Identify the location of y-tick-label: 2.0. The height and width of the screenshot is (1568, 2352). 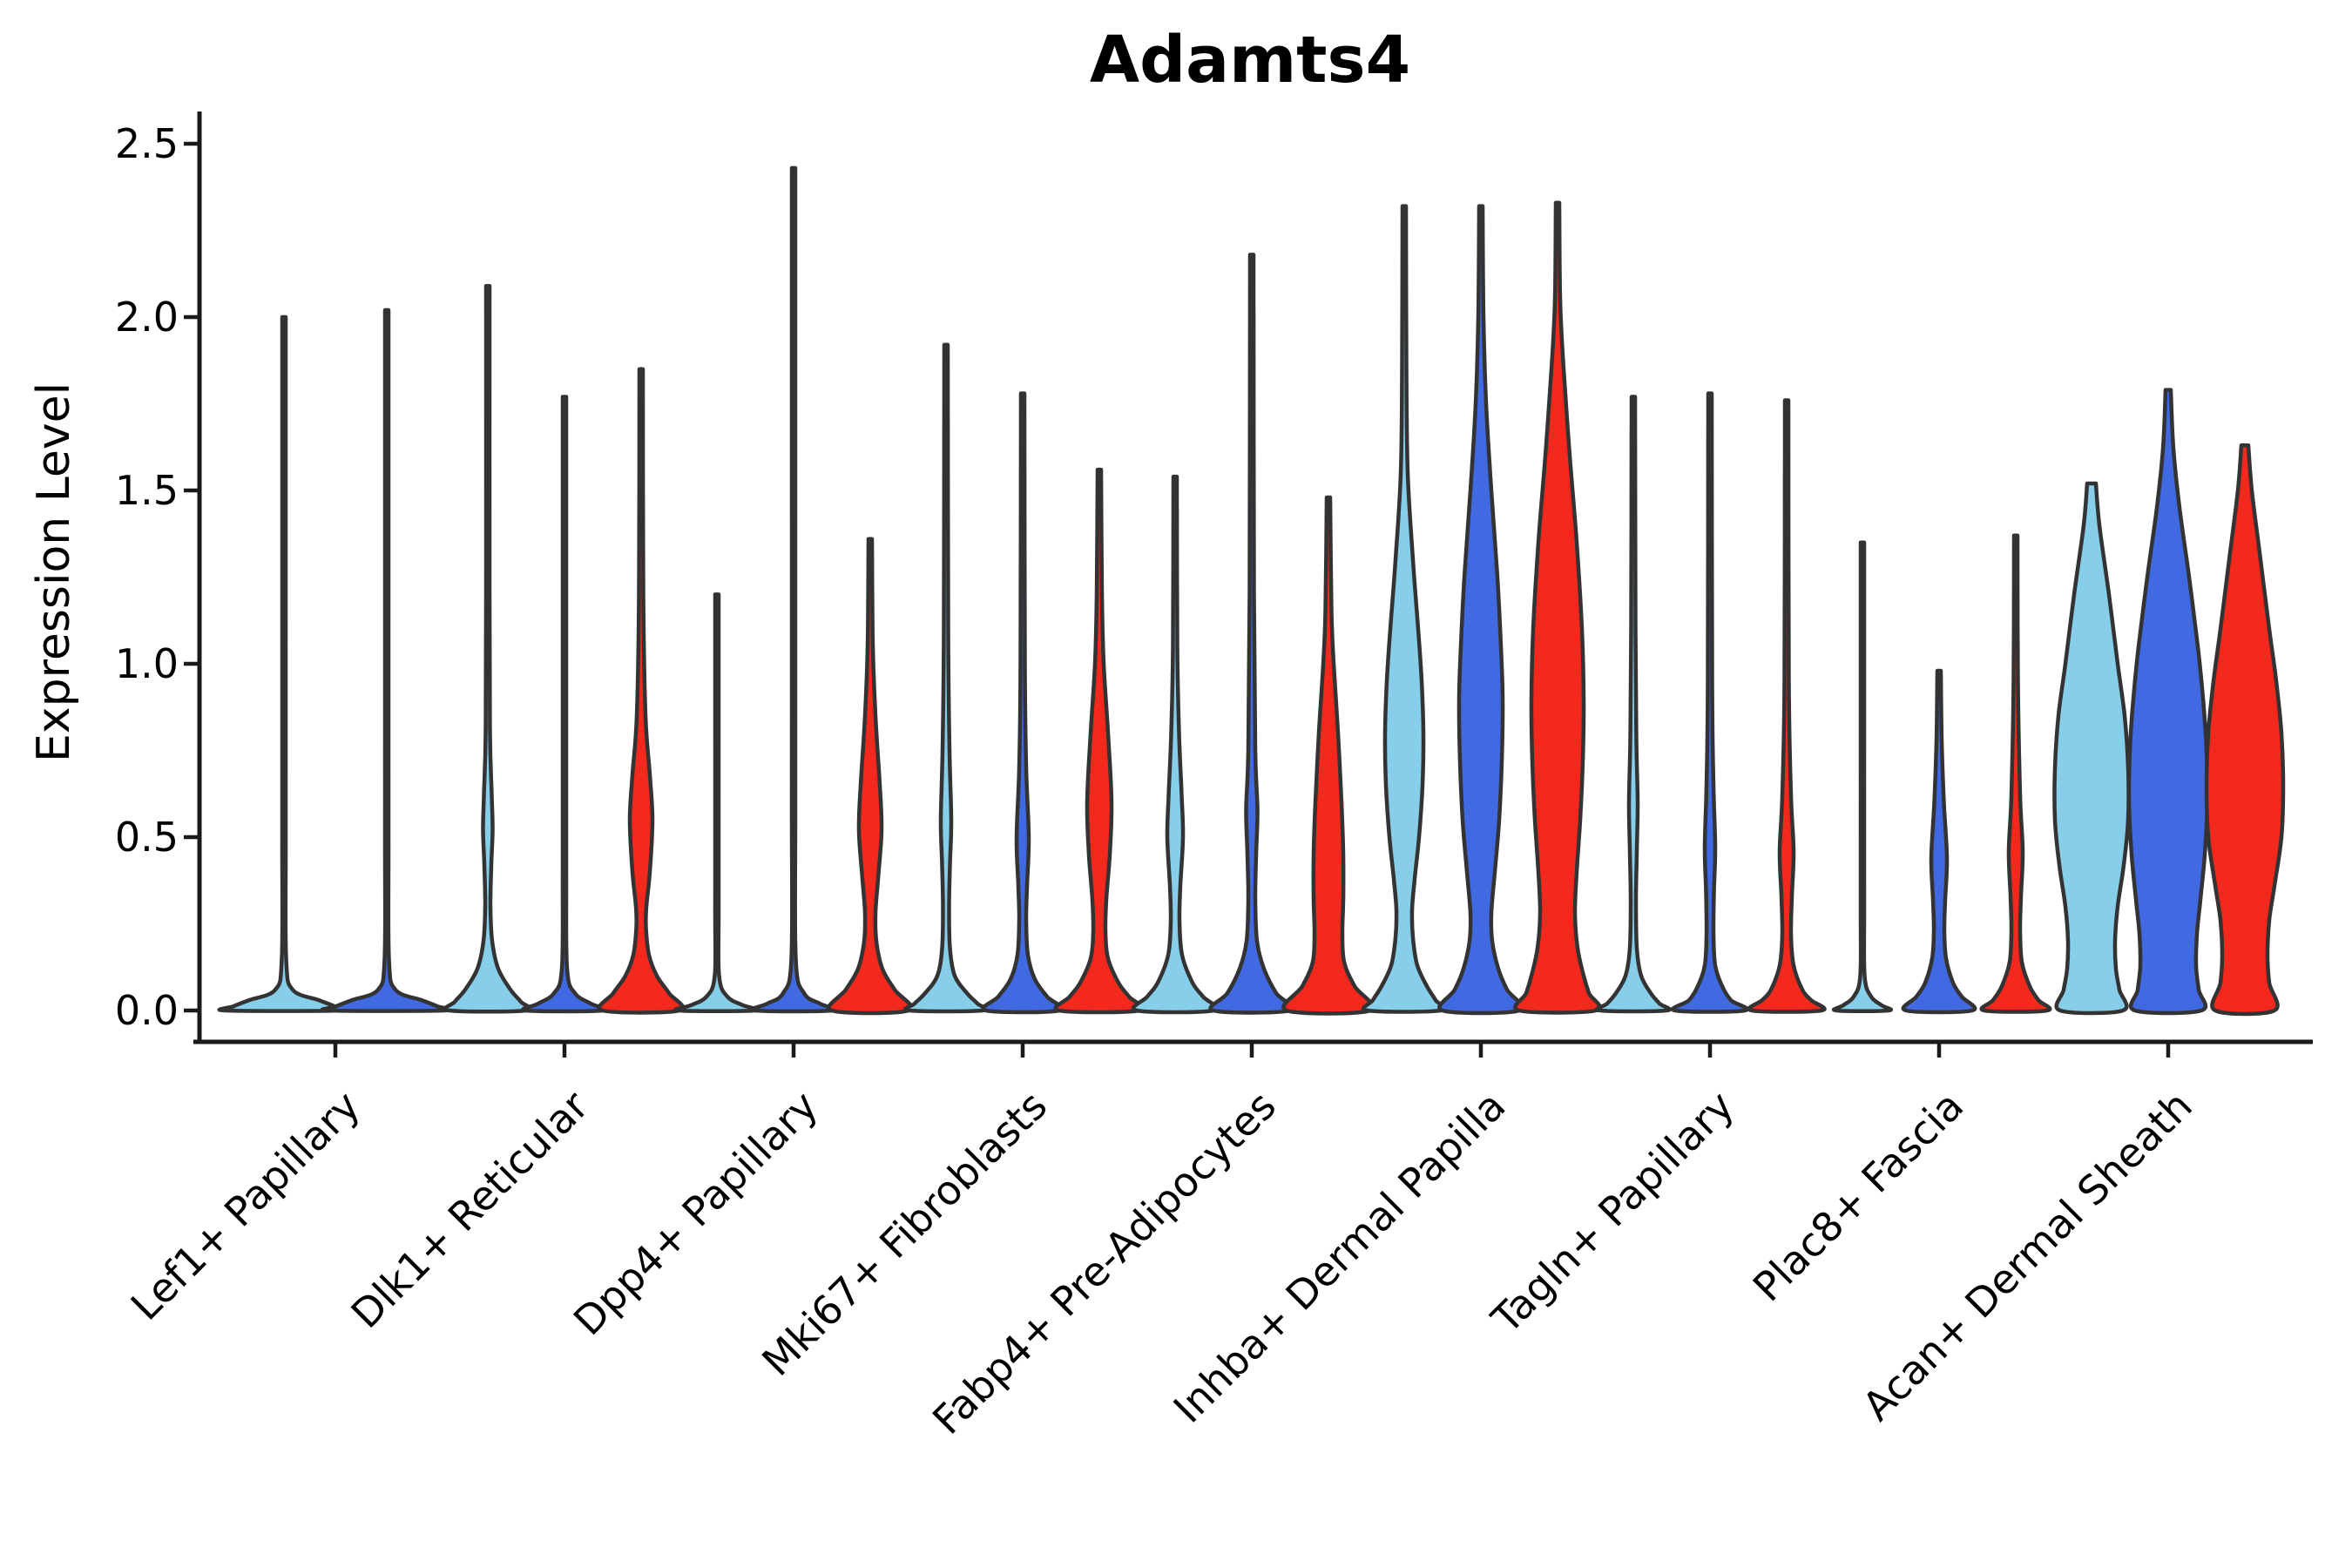
(146, 317).